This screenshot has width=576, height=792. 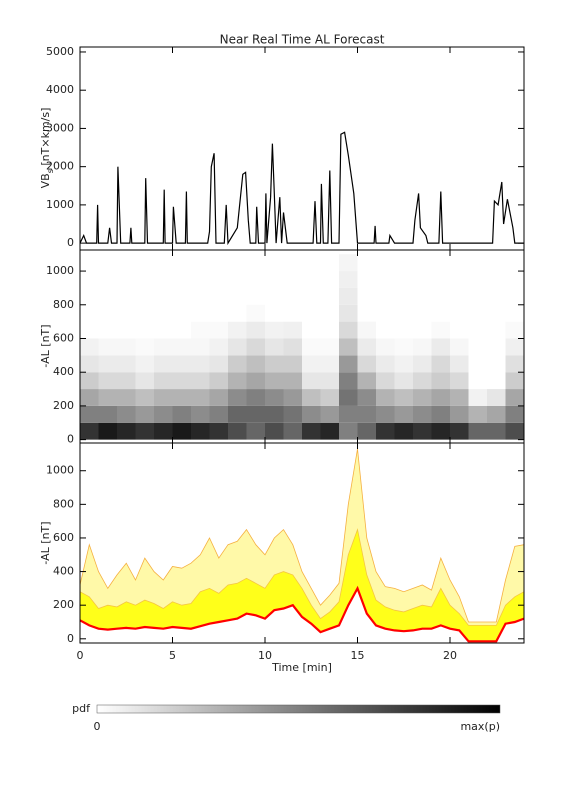 I want to click on y-axis-label: VBs [nT×km/s], so click(x=47, y=148).